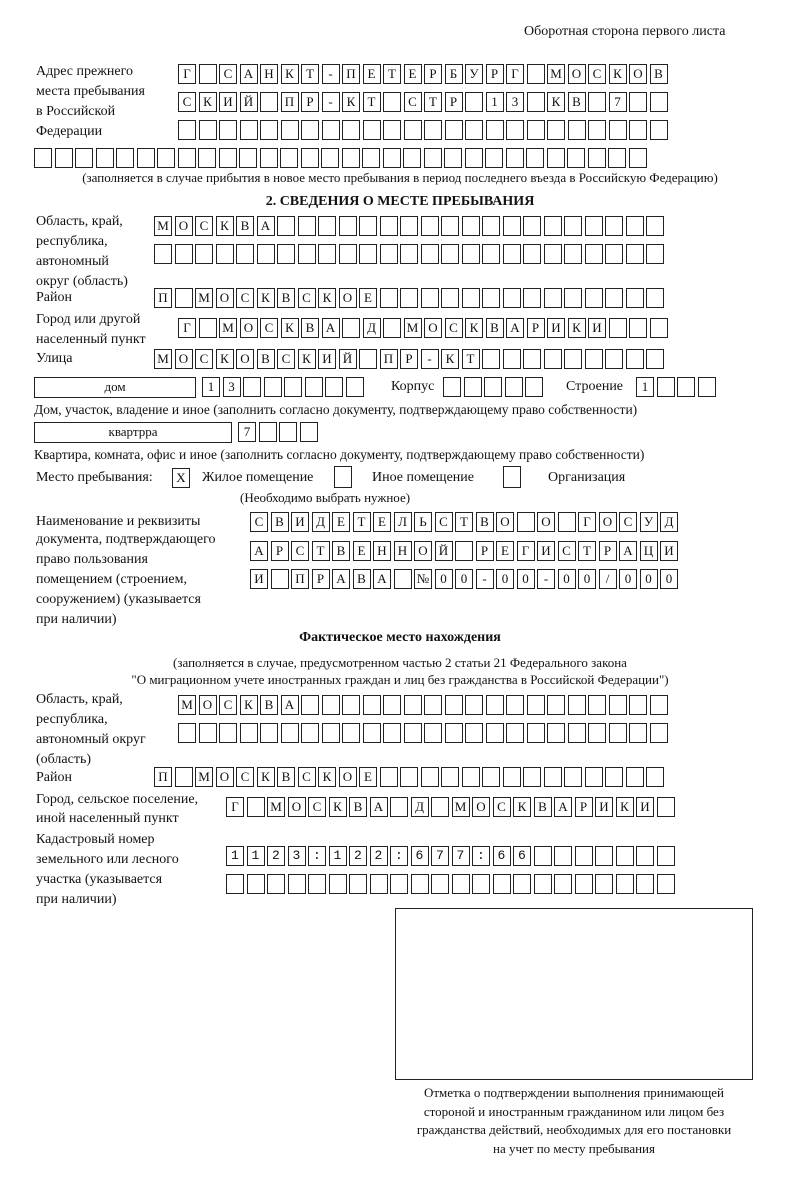 The height and width of the screenshot is (1180, 800). What do you see at coordinates (289, 102) in the screenshot?
I see `char-cell: П` at bounding box center [289, 102].